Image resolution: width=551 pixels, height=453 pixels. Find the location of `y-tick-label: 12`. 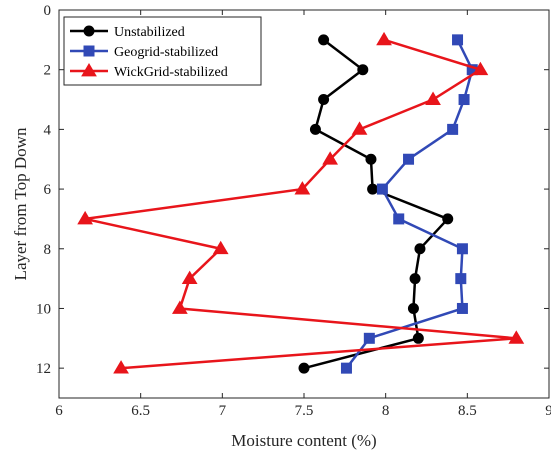

y-tick-label: 12 is located at coordinates (43, 369).